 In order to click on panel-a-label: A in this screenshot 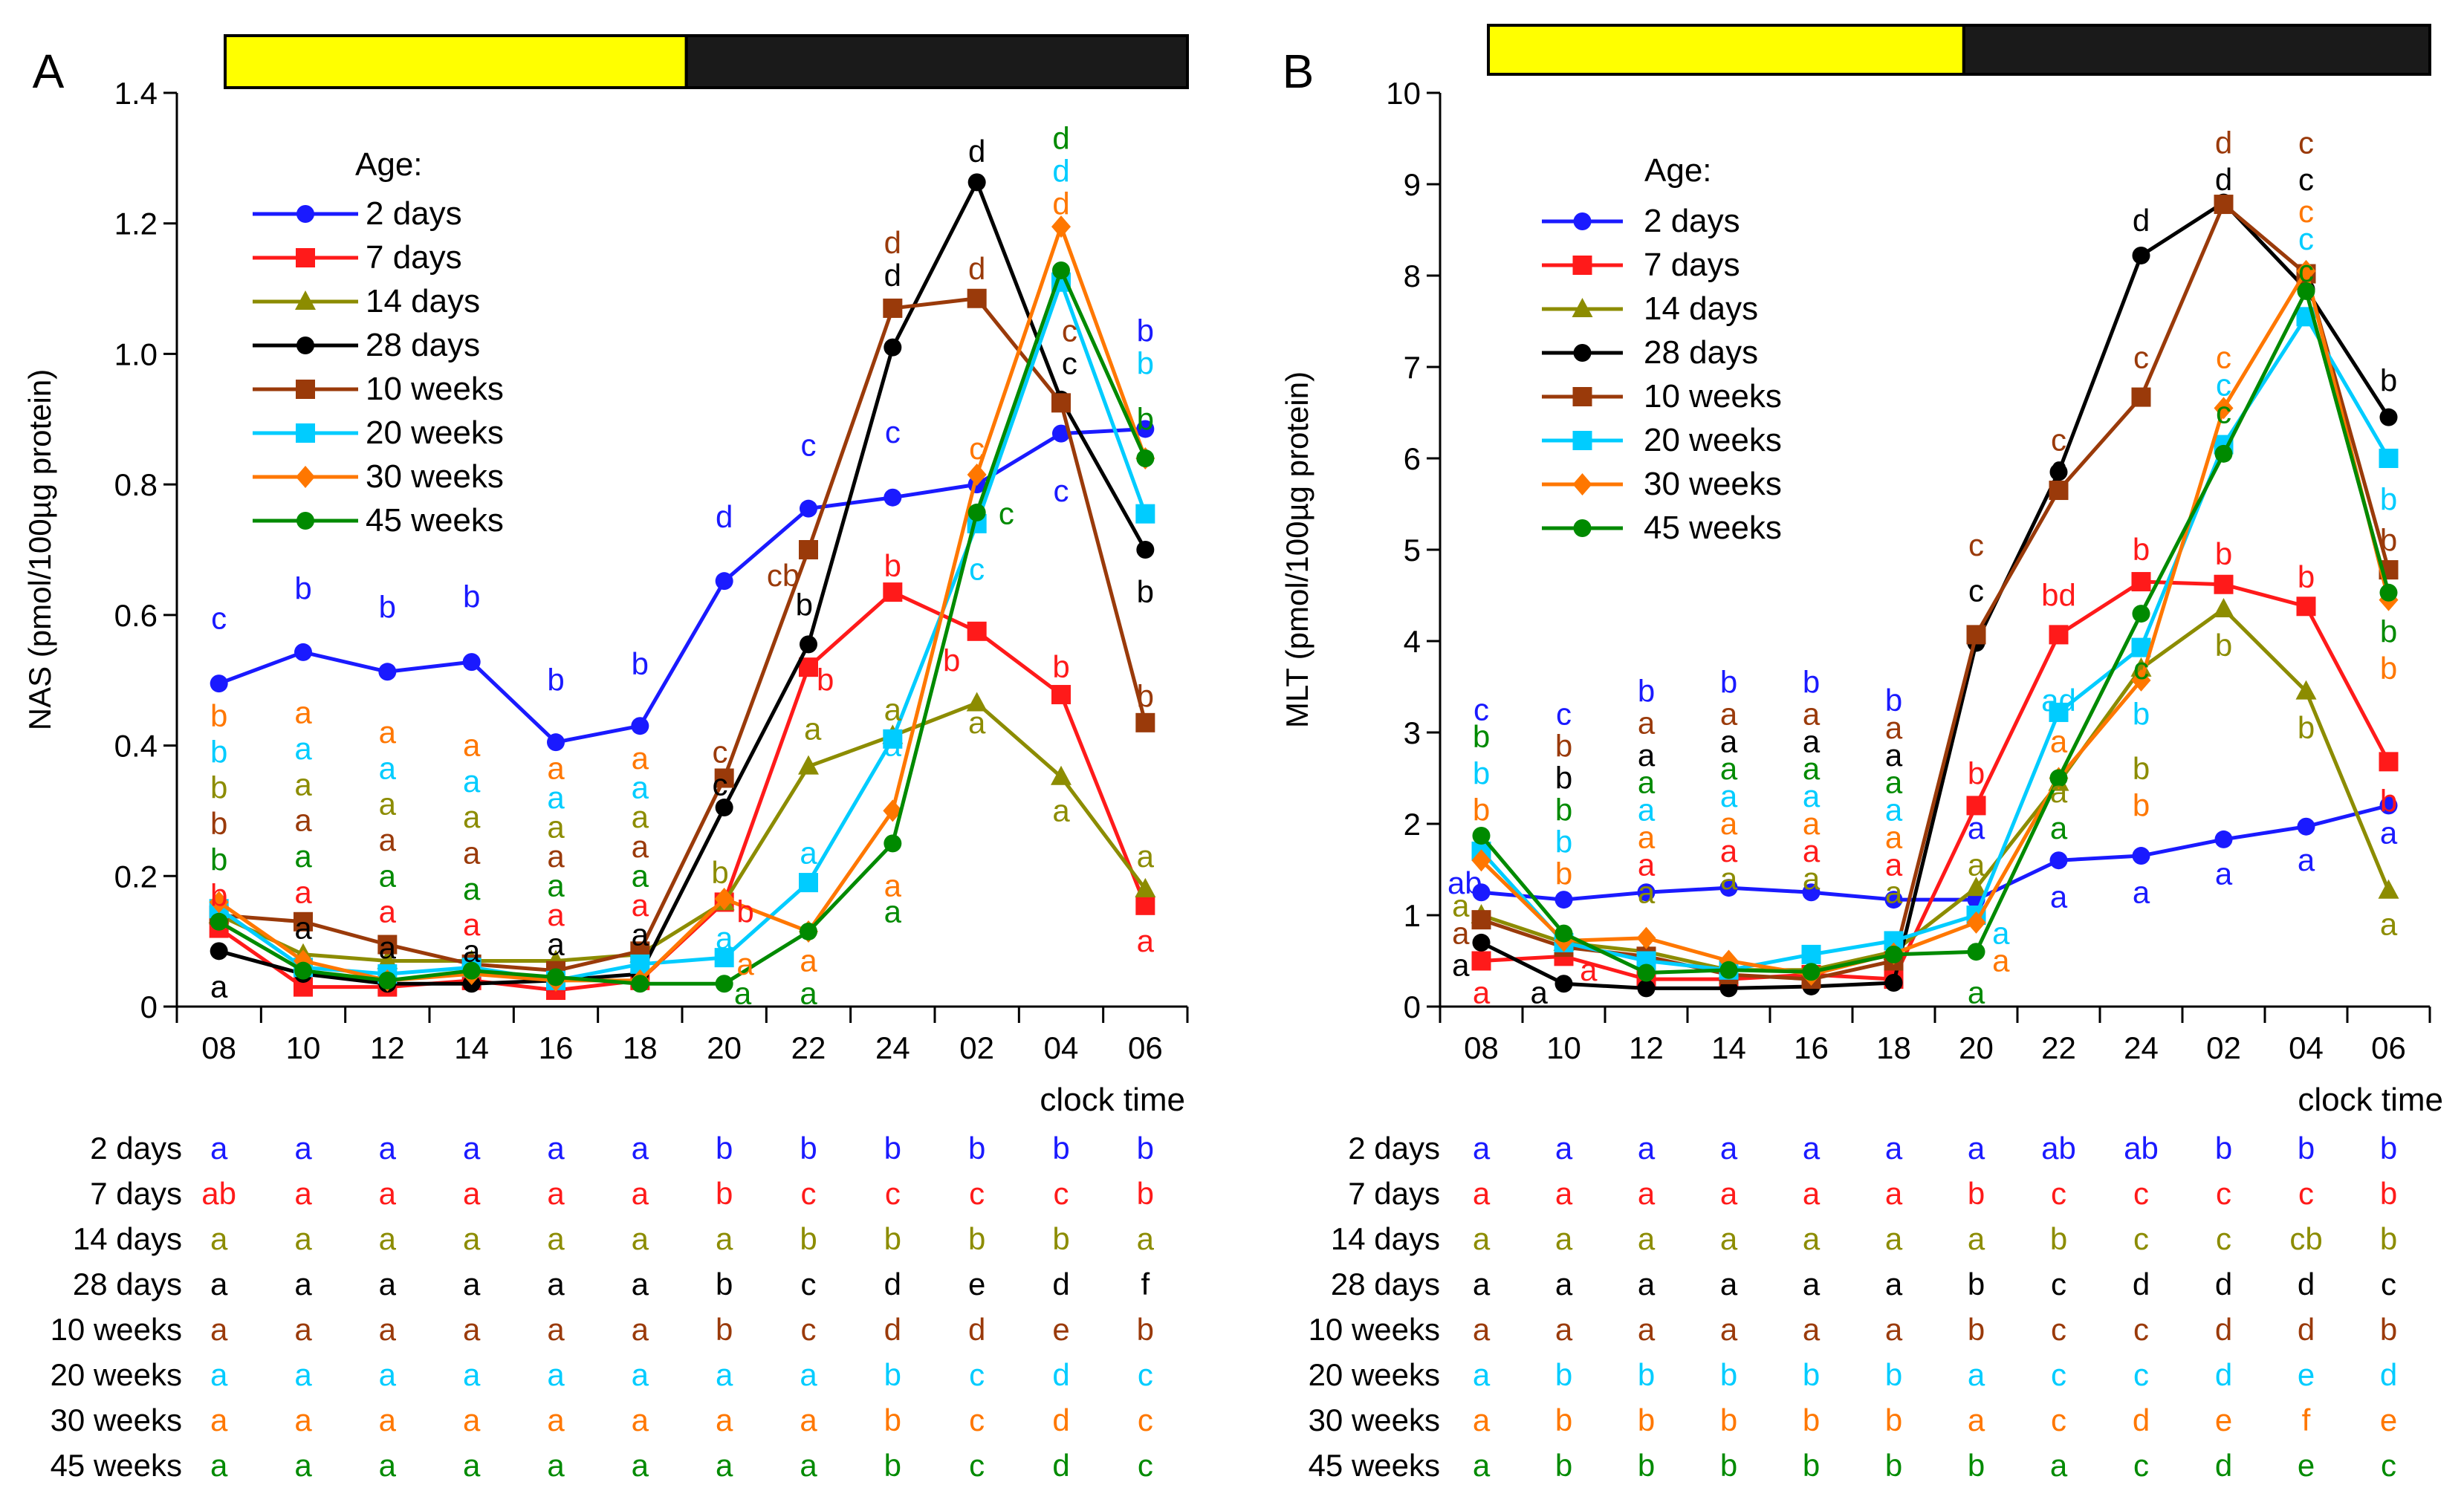, I will do `click(49, 72)`.